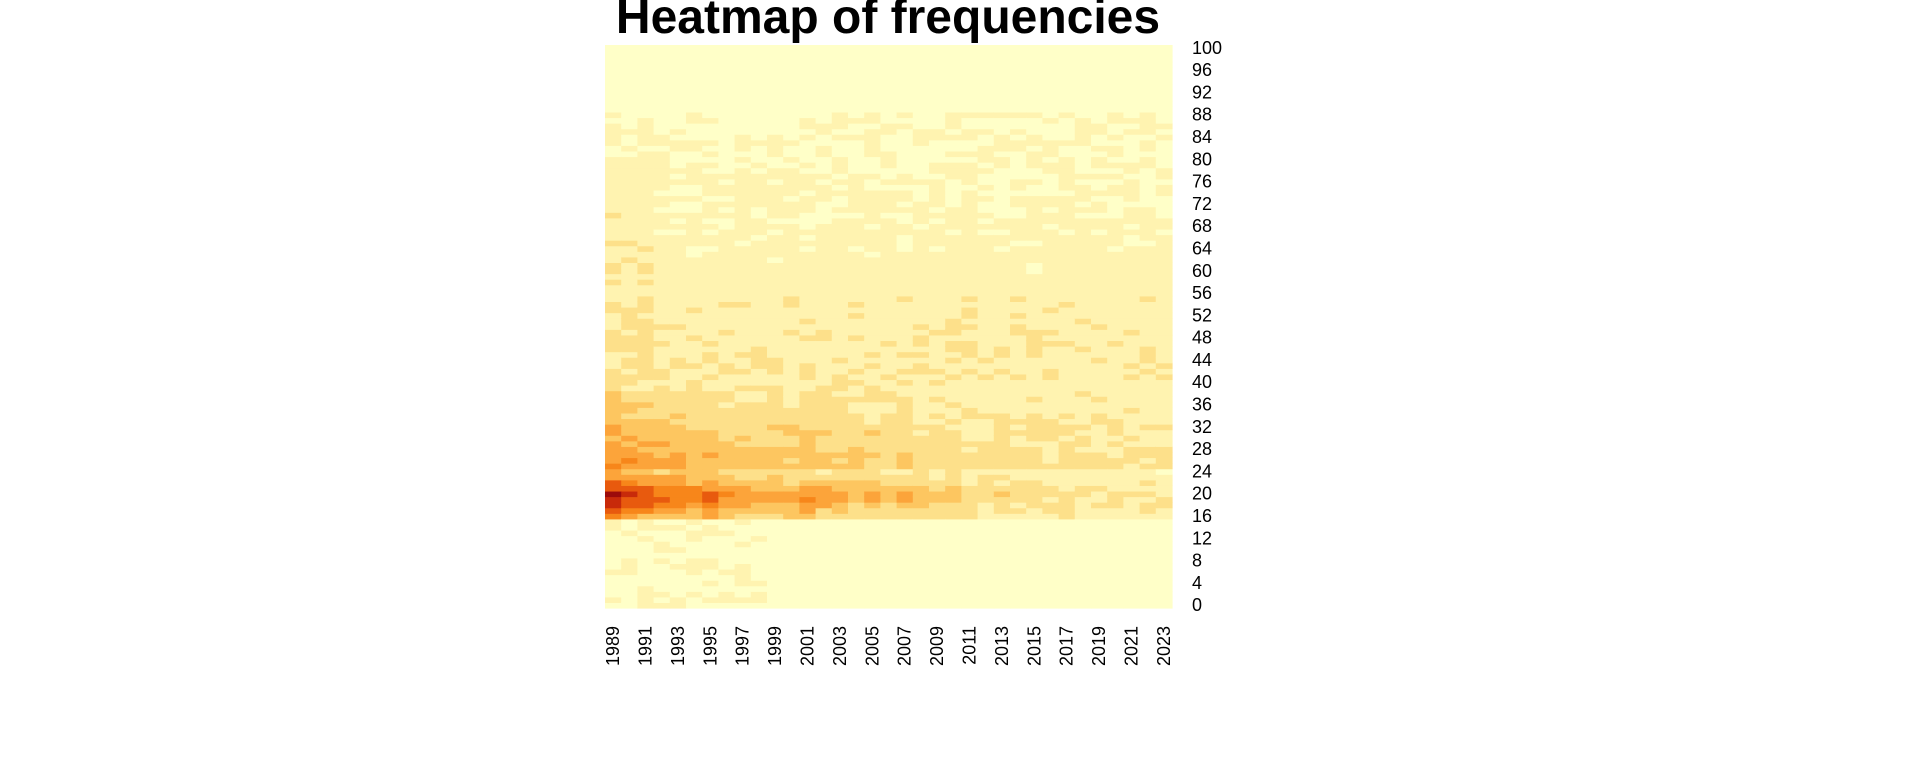 This screenshot has width=1920, height=768. What do you see at coordinates (1202, 293) in the screenshot?
I see `y-tick-label: 56` at bounding box center [1202, 293].